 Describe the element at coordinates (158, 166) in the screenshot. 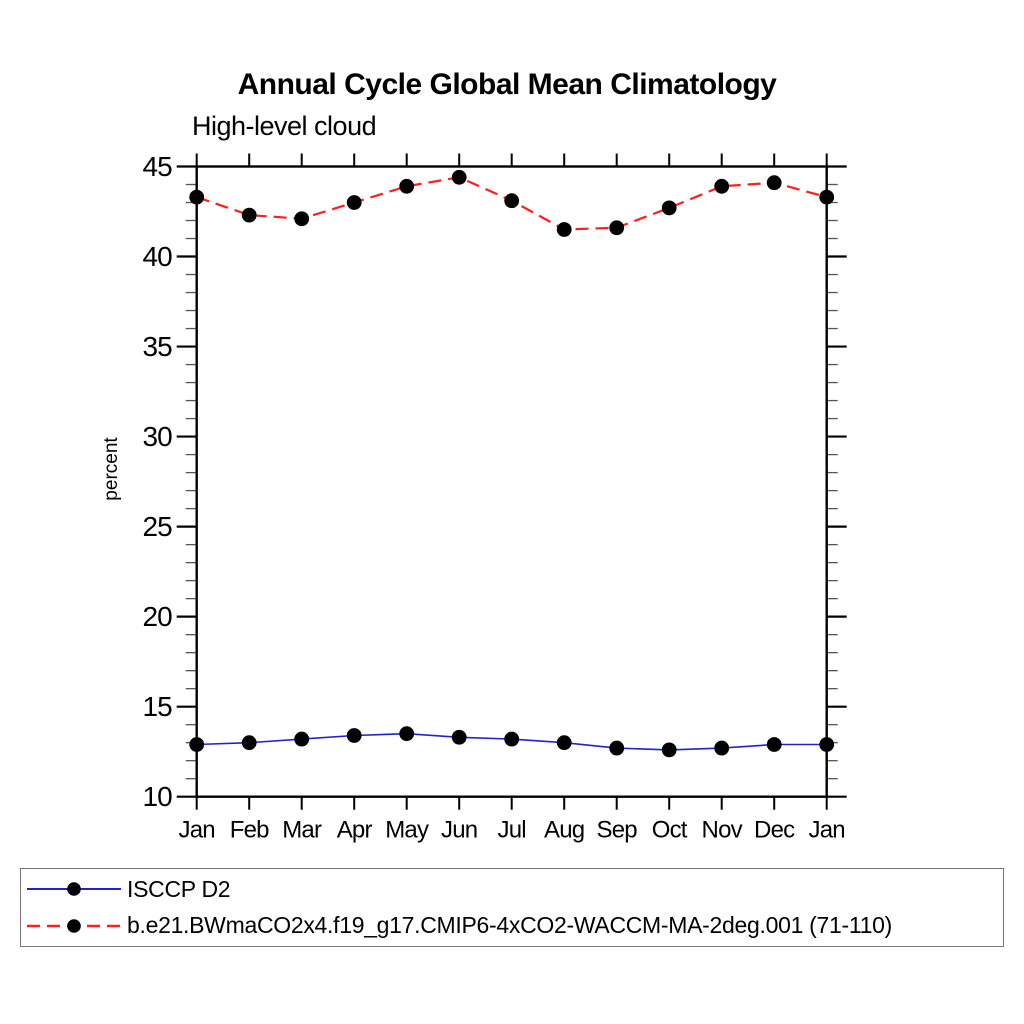

I see `y-tick-label: 45` at that location.